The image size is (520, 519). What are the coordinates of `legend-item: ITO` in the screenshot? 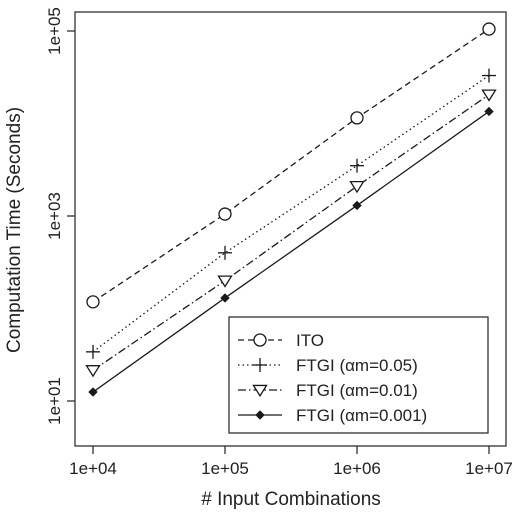 It's located at (281, 340).